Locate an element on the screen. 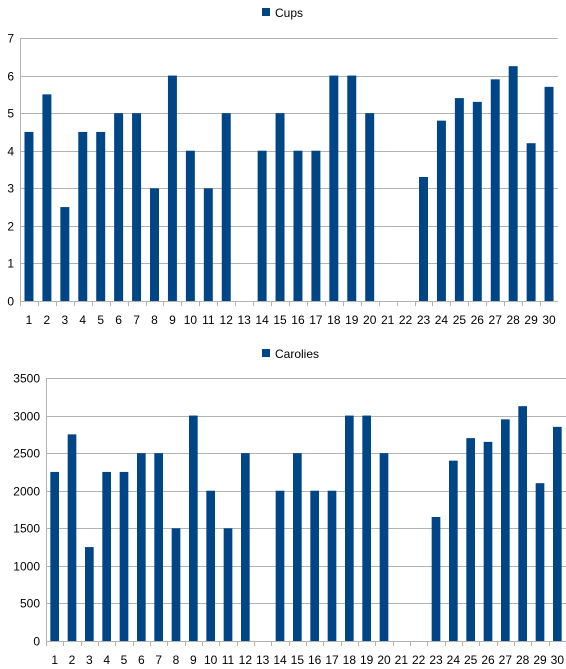  carolies-x-tick-label: 11 is located at coordinates (228, 660).